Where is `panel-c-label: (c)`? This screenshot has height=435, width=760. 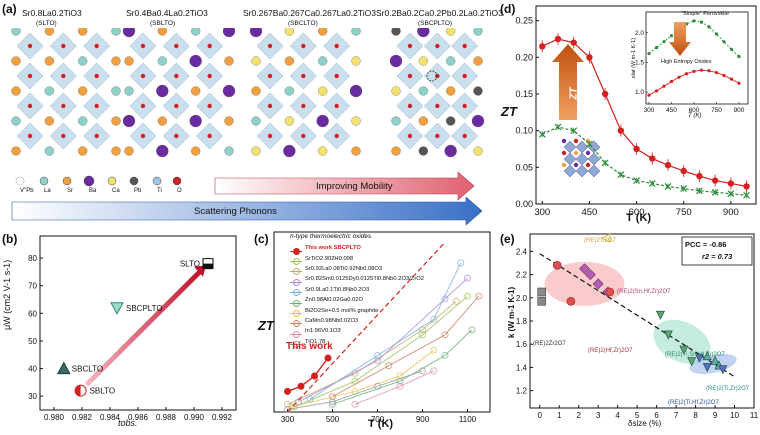 panel-c-label: (c) is located at coordinates (261, 239).